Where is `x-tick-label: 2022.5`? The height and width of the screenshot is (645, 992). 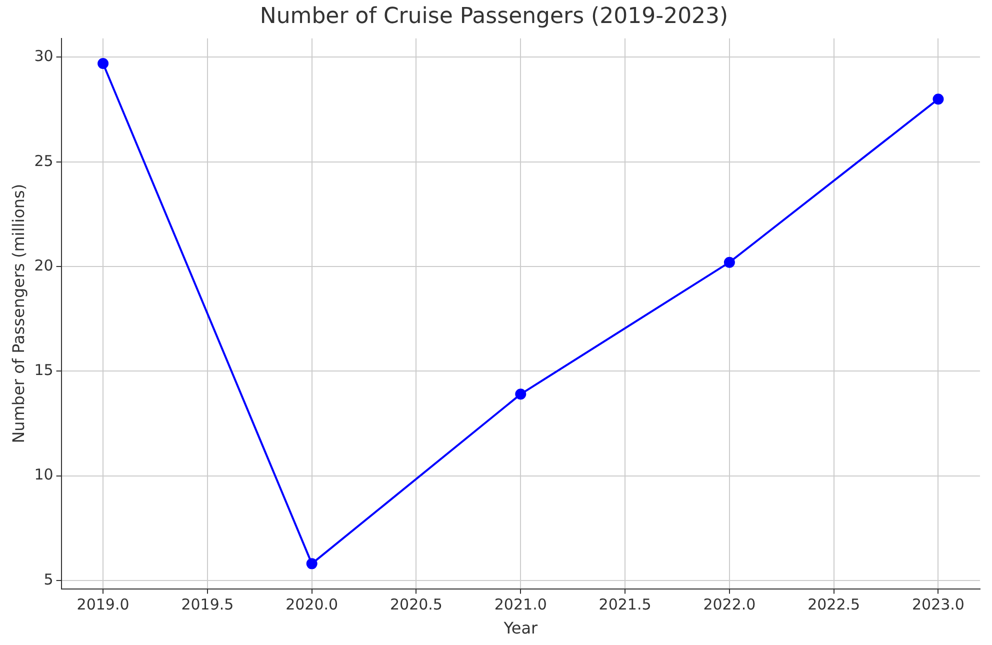
x-tick-label: 2022.5 is located at coordinates (834, 605).